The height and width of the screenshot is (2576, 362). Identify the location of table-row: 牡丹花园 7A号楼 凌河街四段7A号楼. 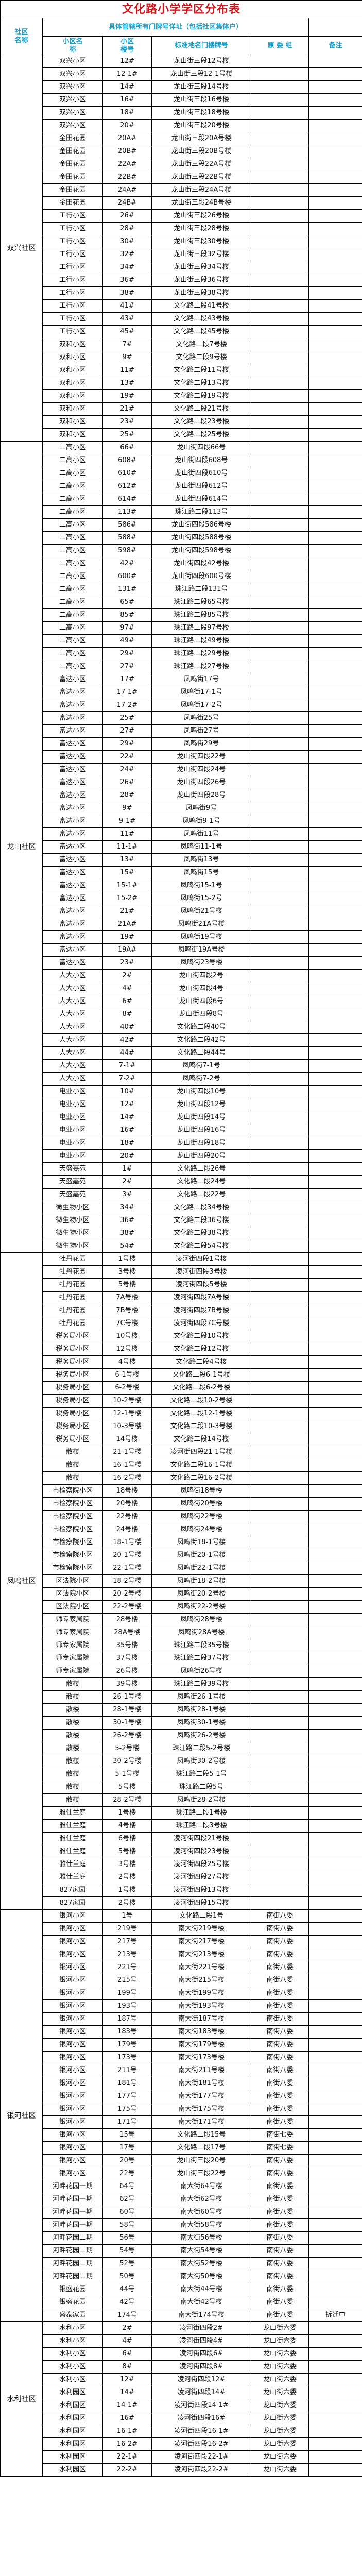
(182, 1297).